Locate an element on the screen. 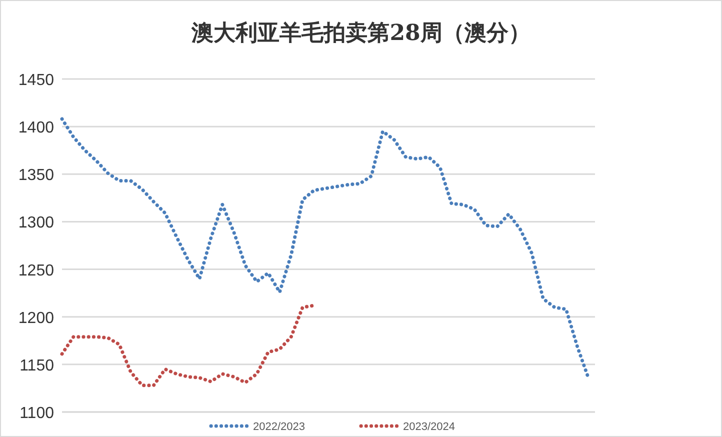  ytick: 1450 is located at coordinates (36, 80).